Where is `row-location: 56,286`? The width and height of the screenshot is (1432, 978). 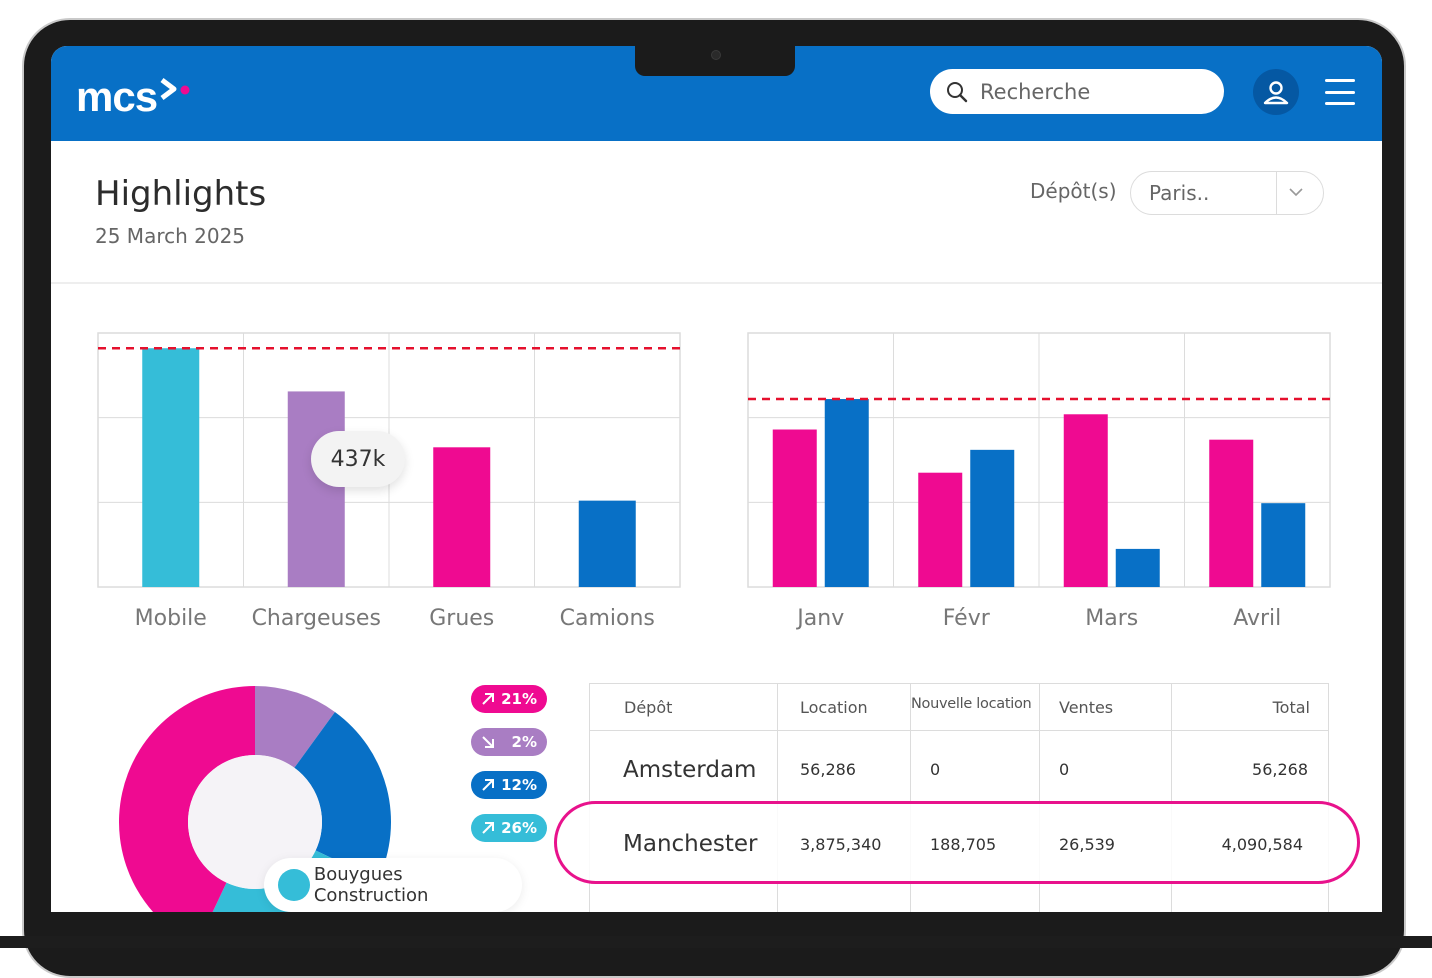 row-location: 56,286 is located at coordinates (828, 769).